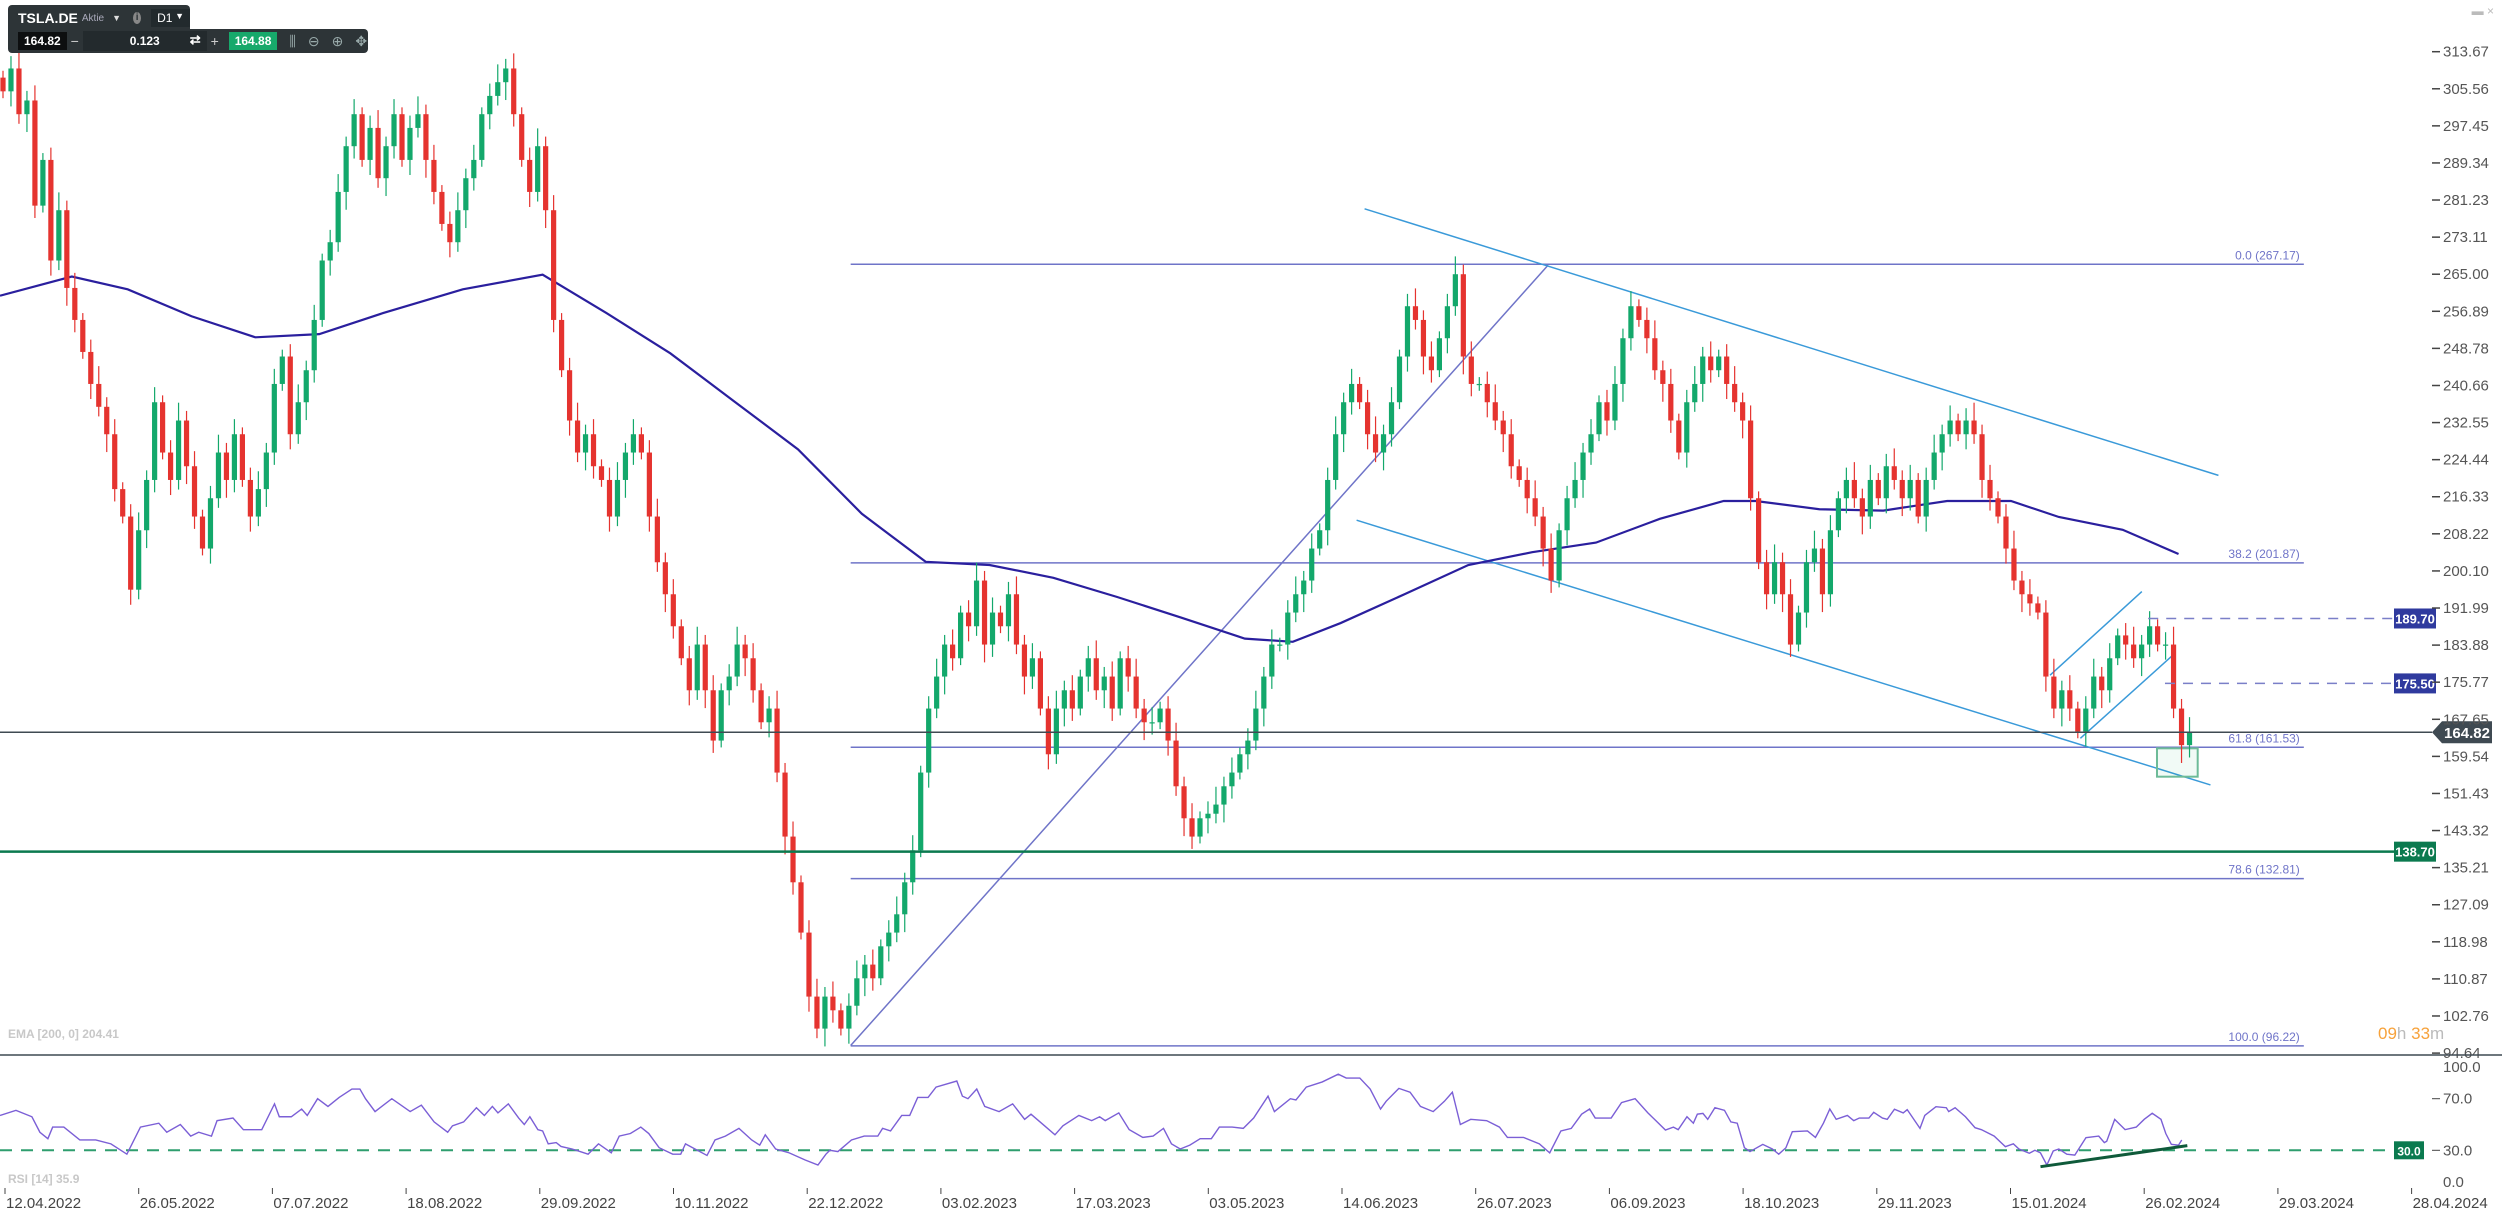 The image size is (2502, 1213). Describe the element at coordinates (137, 18) in the screenshot. I see `info-icon: i` at that location.